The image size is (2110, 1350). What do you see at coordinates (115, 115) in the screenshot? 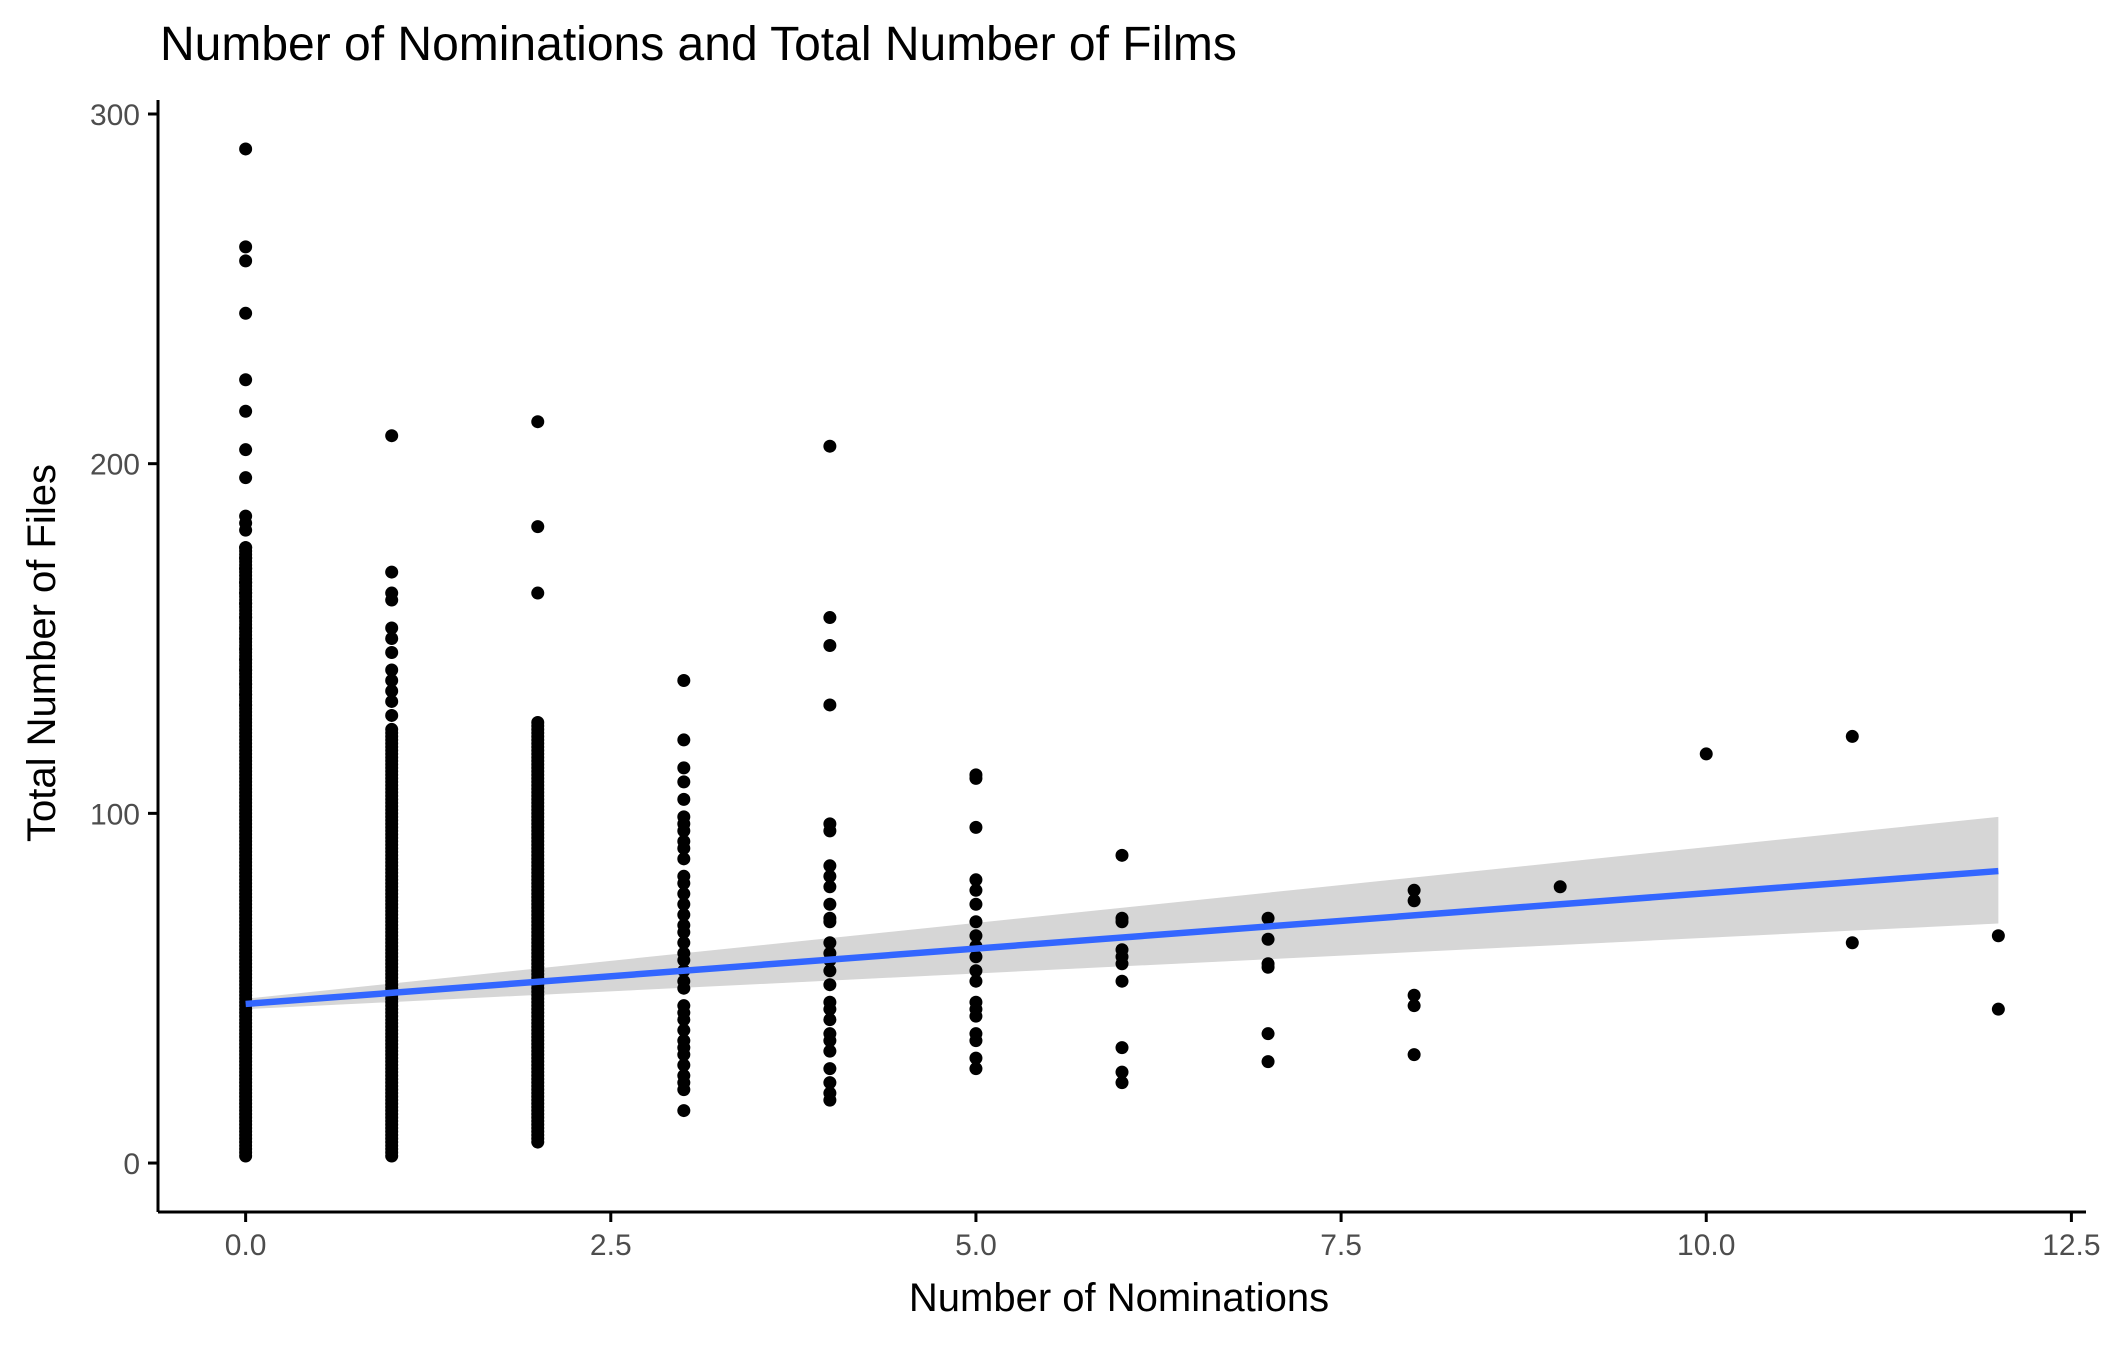
I see `y-tick-label: 300` at bounding box center [115, 115].